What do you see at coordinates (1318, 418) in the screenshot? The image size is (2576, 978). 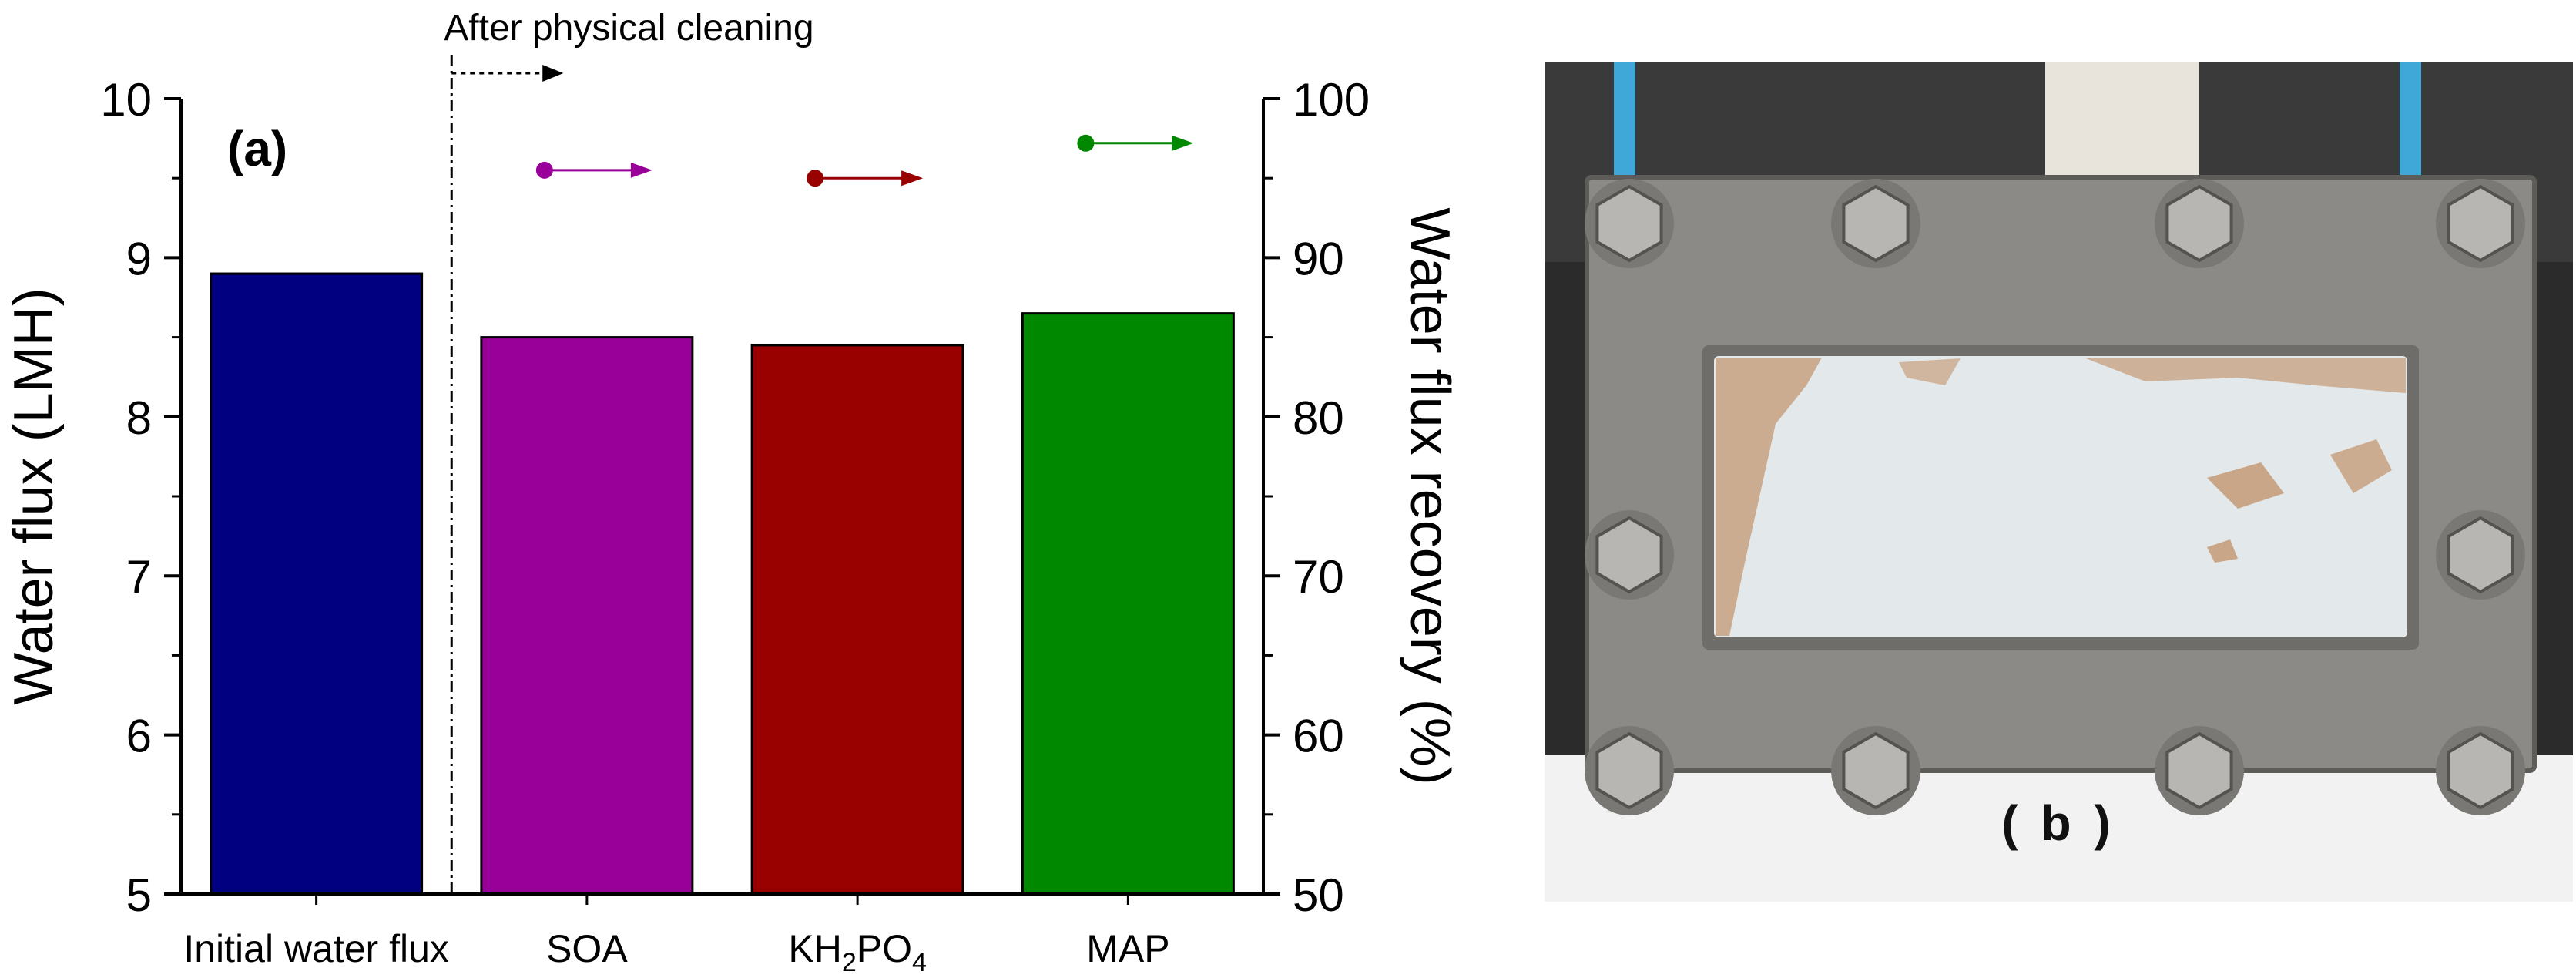 I see `y-tick-label-right: 80` at bounding box center [1318, 418].